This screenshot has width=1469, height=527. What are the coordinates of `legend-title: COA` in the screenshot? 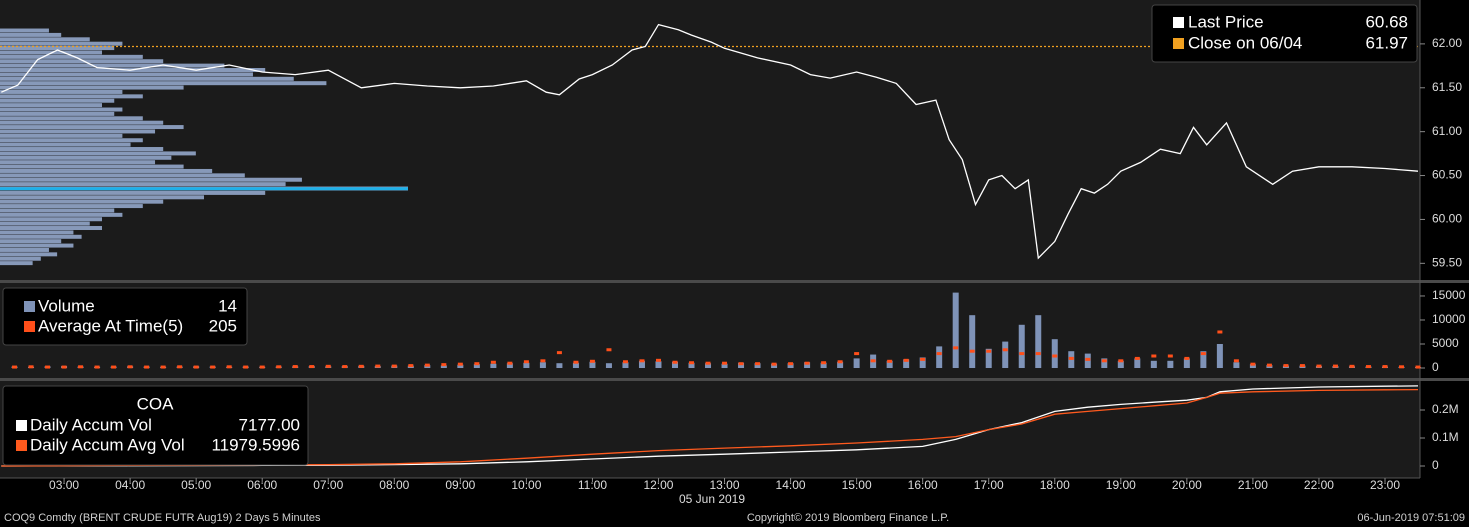 It's located at (156, 403).